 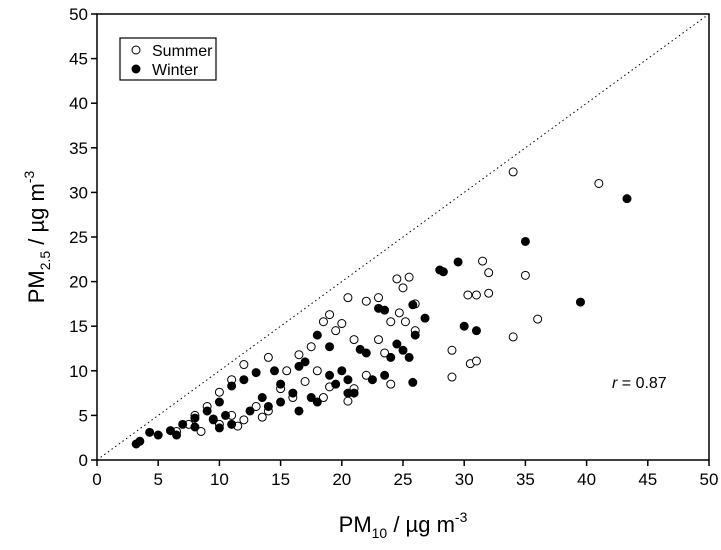 What do you see at coordinates (78, 192) in the screenshot?
I see `y-tick-label: 30` at bounding box center [78, 192].